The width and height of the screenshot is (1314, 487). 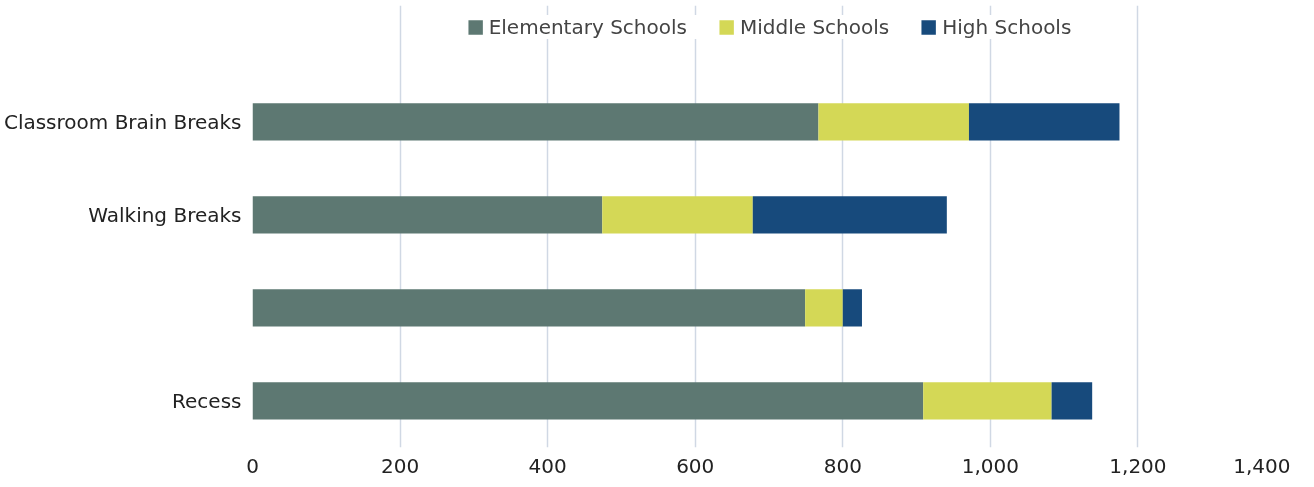 I want to click on x-tick-label: 200, so click(x=400, y=465).